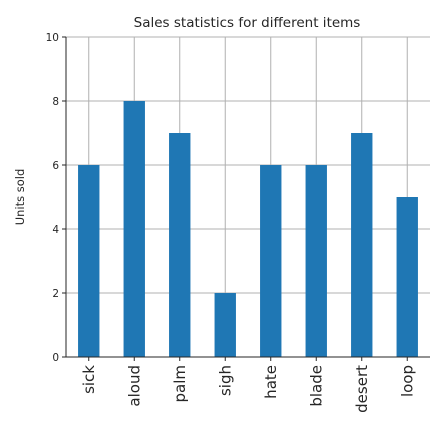 The height and width of the screenshot is (448, 448). I want to click on bar-sick, so click(89, 261).